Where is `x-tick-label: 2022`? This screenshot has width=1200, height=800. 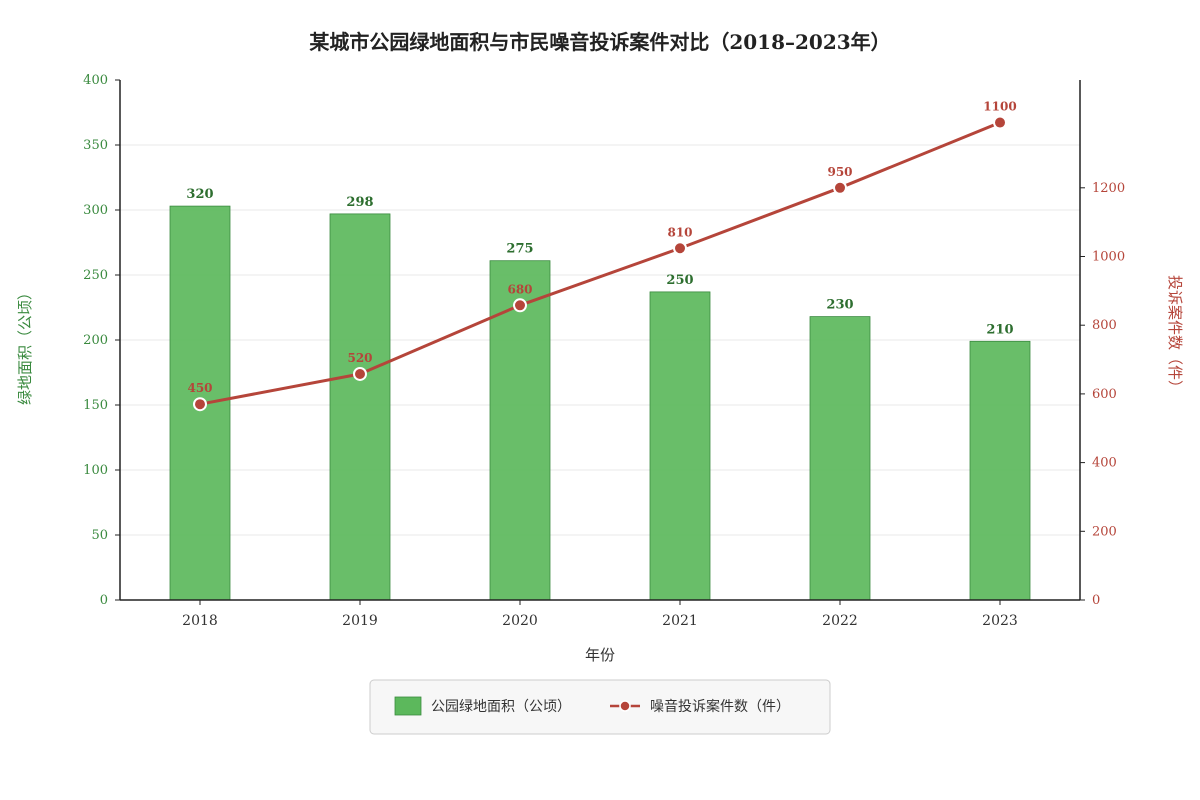
x-tick-label: 2022 is located at coordinates (840, 621).